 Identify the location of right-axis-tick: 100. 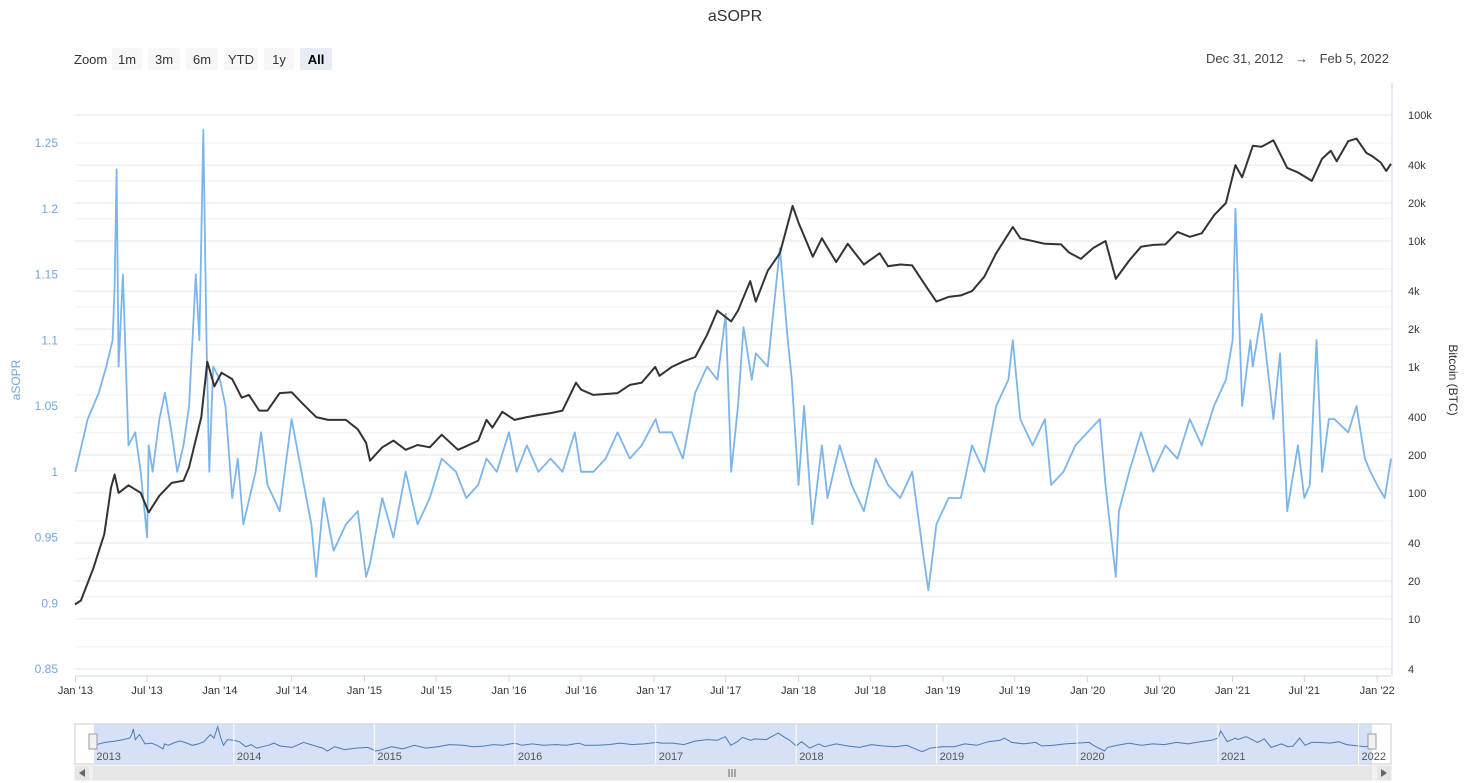
(1417, 494).